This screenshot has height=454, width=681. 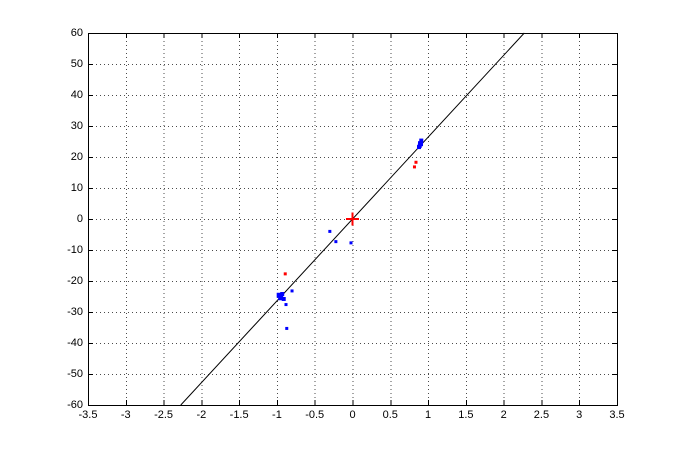 What do you see at coordinates (541, 415) in the screenshot?
I see `x-tick-label: 2.5` at bounding box center [541, 415].